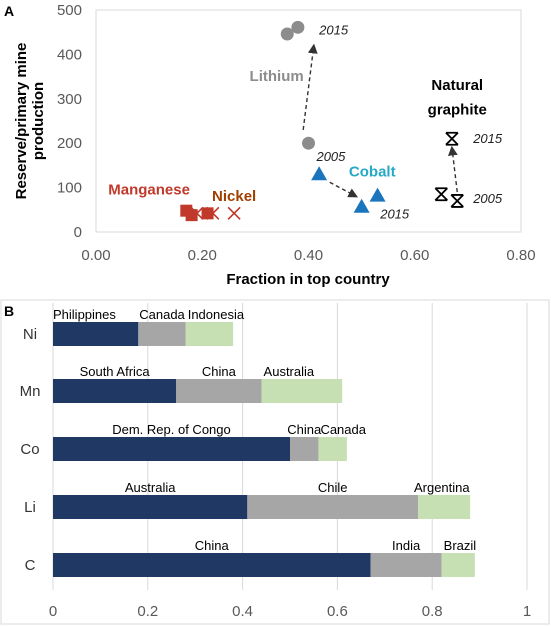 The width and height of the screenshot is (551, 627). Describe the element at coordinates (29, 449) in the screenshot. I see `category-label: Co` at that location.